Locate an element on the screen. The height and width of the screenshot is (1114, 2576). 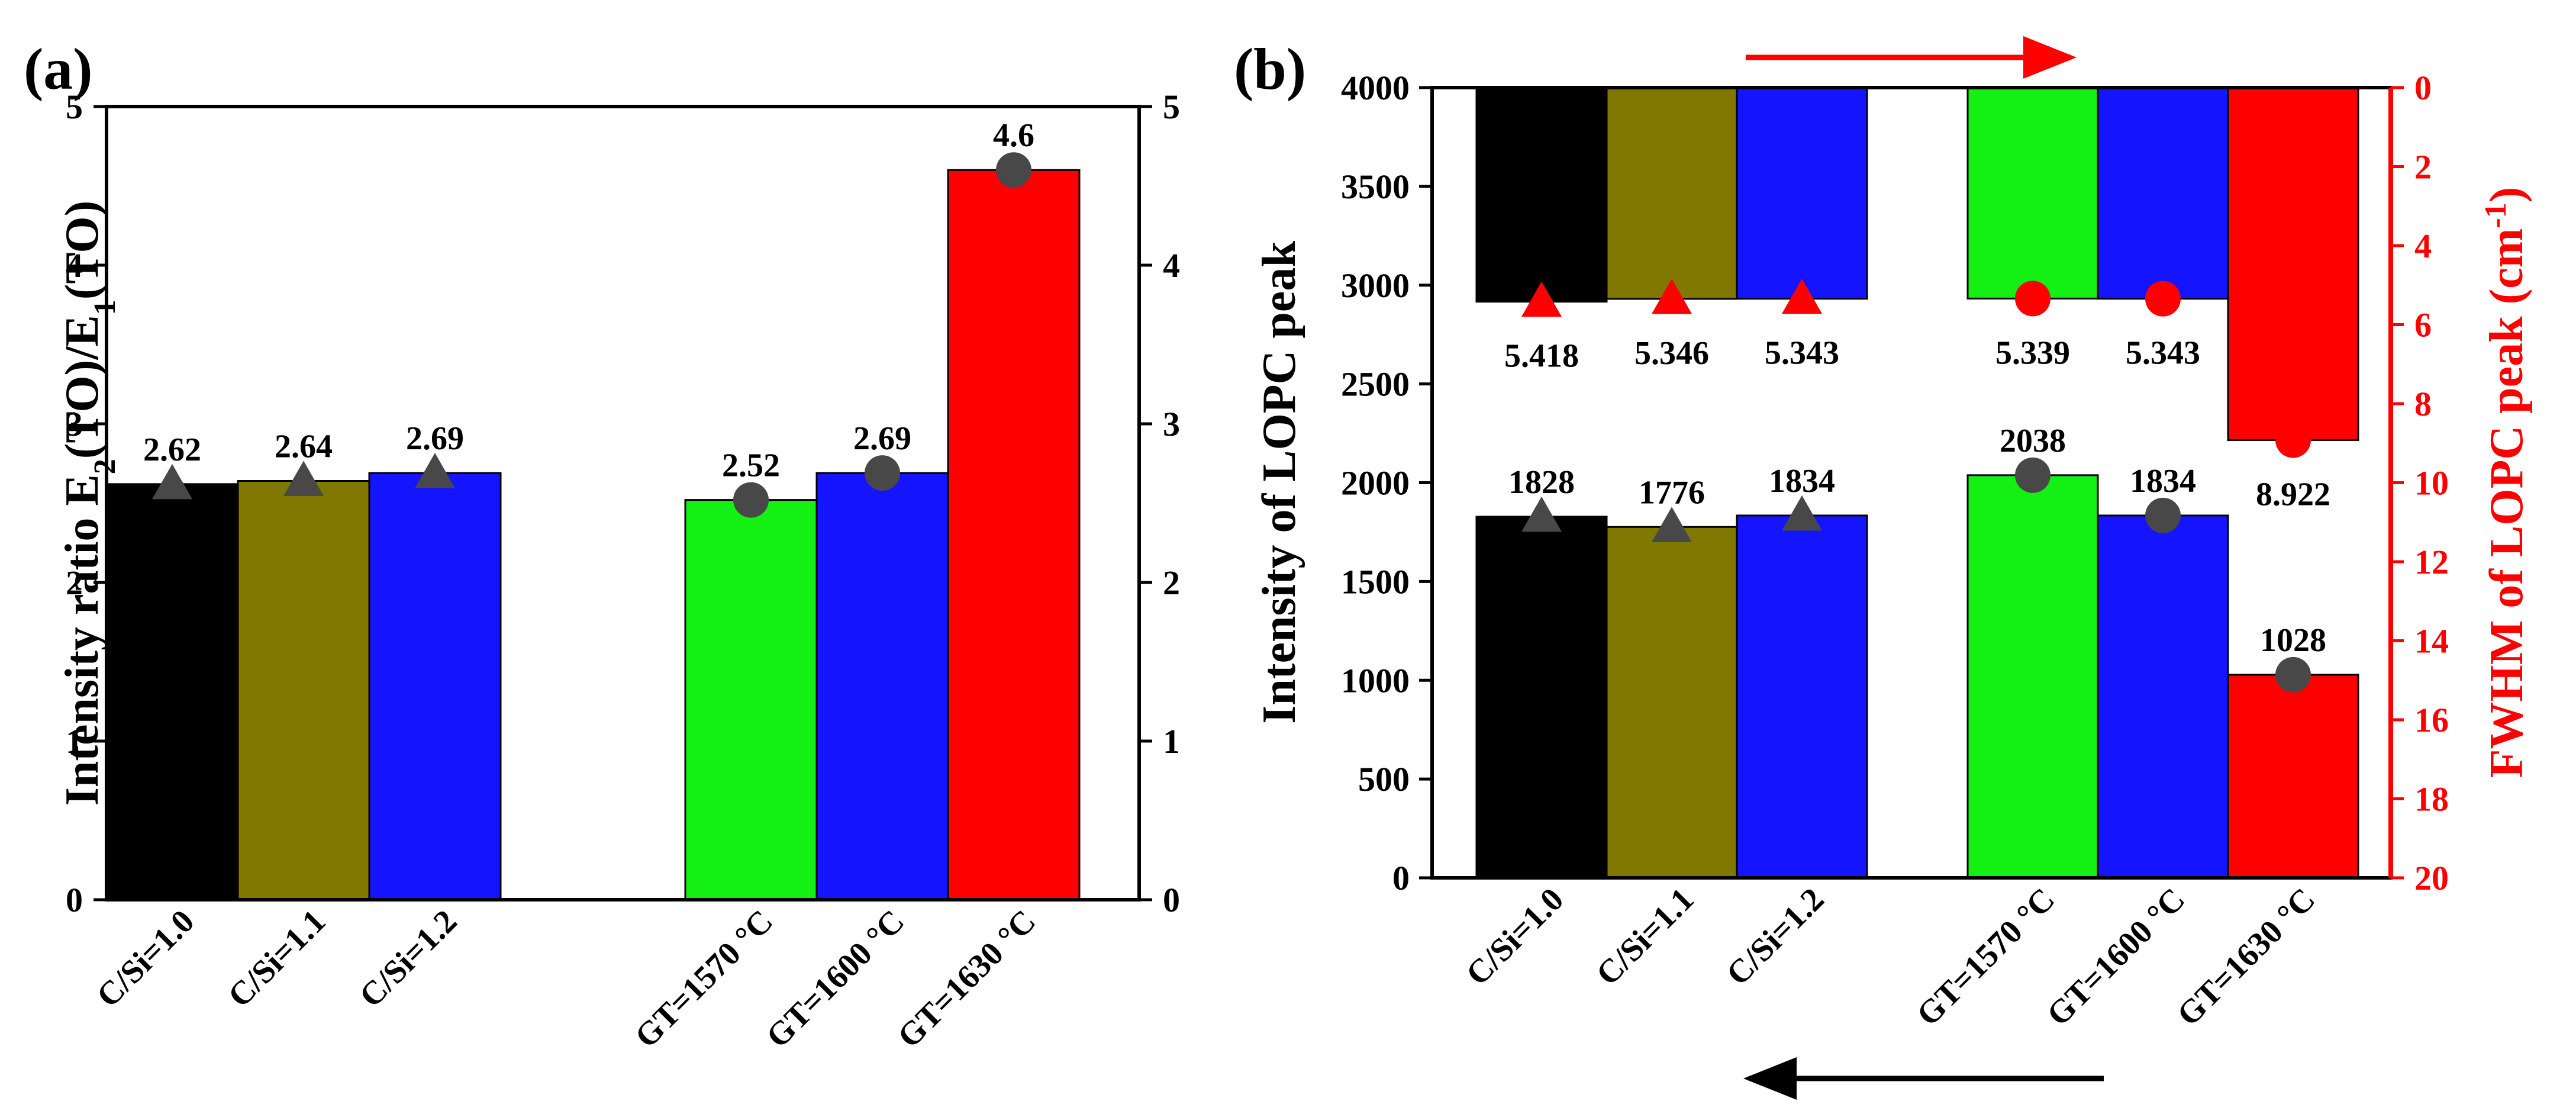
tick-label-a-right-5: 5 is located at coordinates (1171, 107).